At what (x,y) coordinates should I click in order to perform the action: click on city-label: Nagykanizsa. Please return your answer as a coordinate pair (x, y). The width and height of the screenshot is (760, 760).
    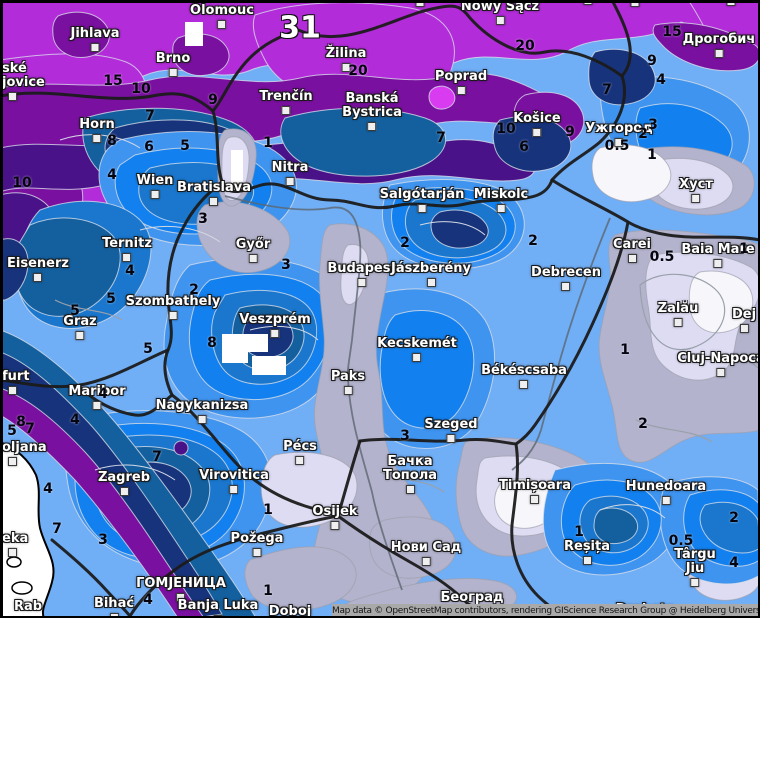
    Looking at the image, I should click on (202, 411).